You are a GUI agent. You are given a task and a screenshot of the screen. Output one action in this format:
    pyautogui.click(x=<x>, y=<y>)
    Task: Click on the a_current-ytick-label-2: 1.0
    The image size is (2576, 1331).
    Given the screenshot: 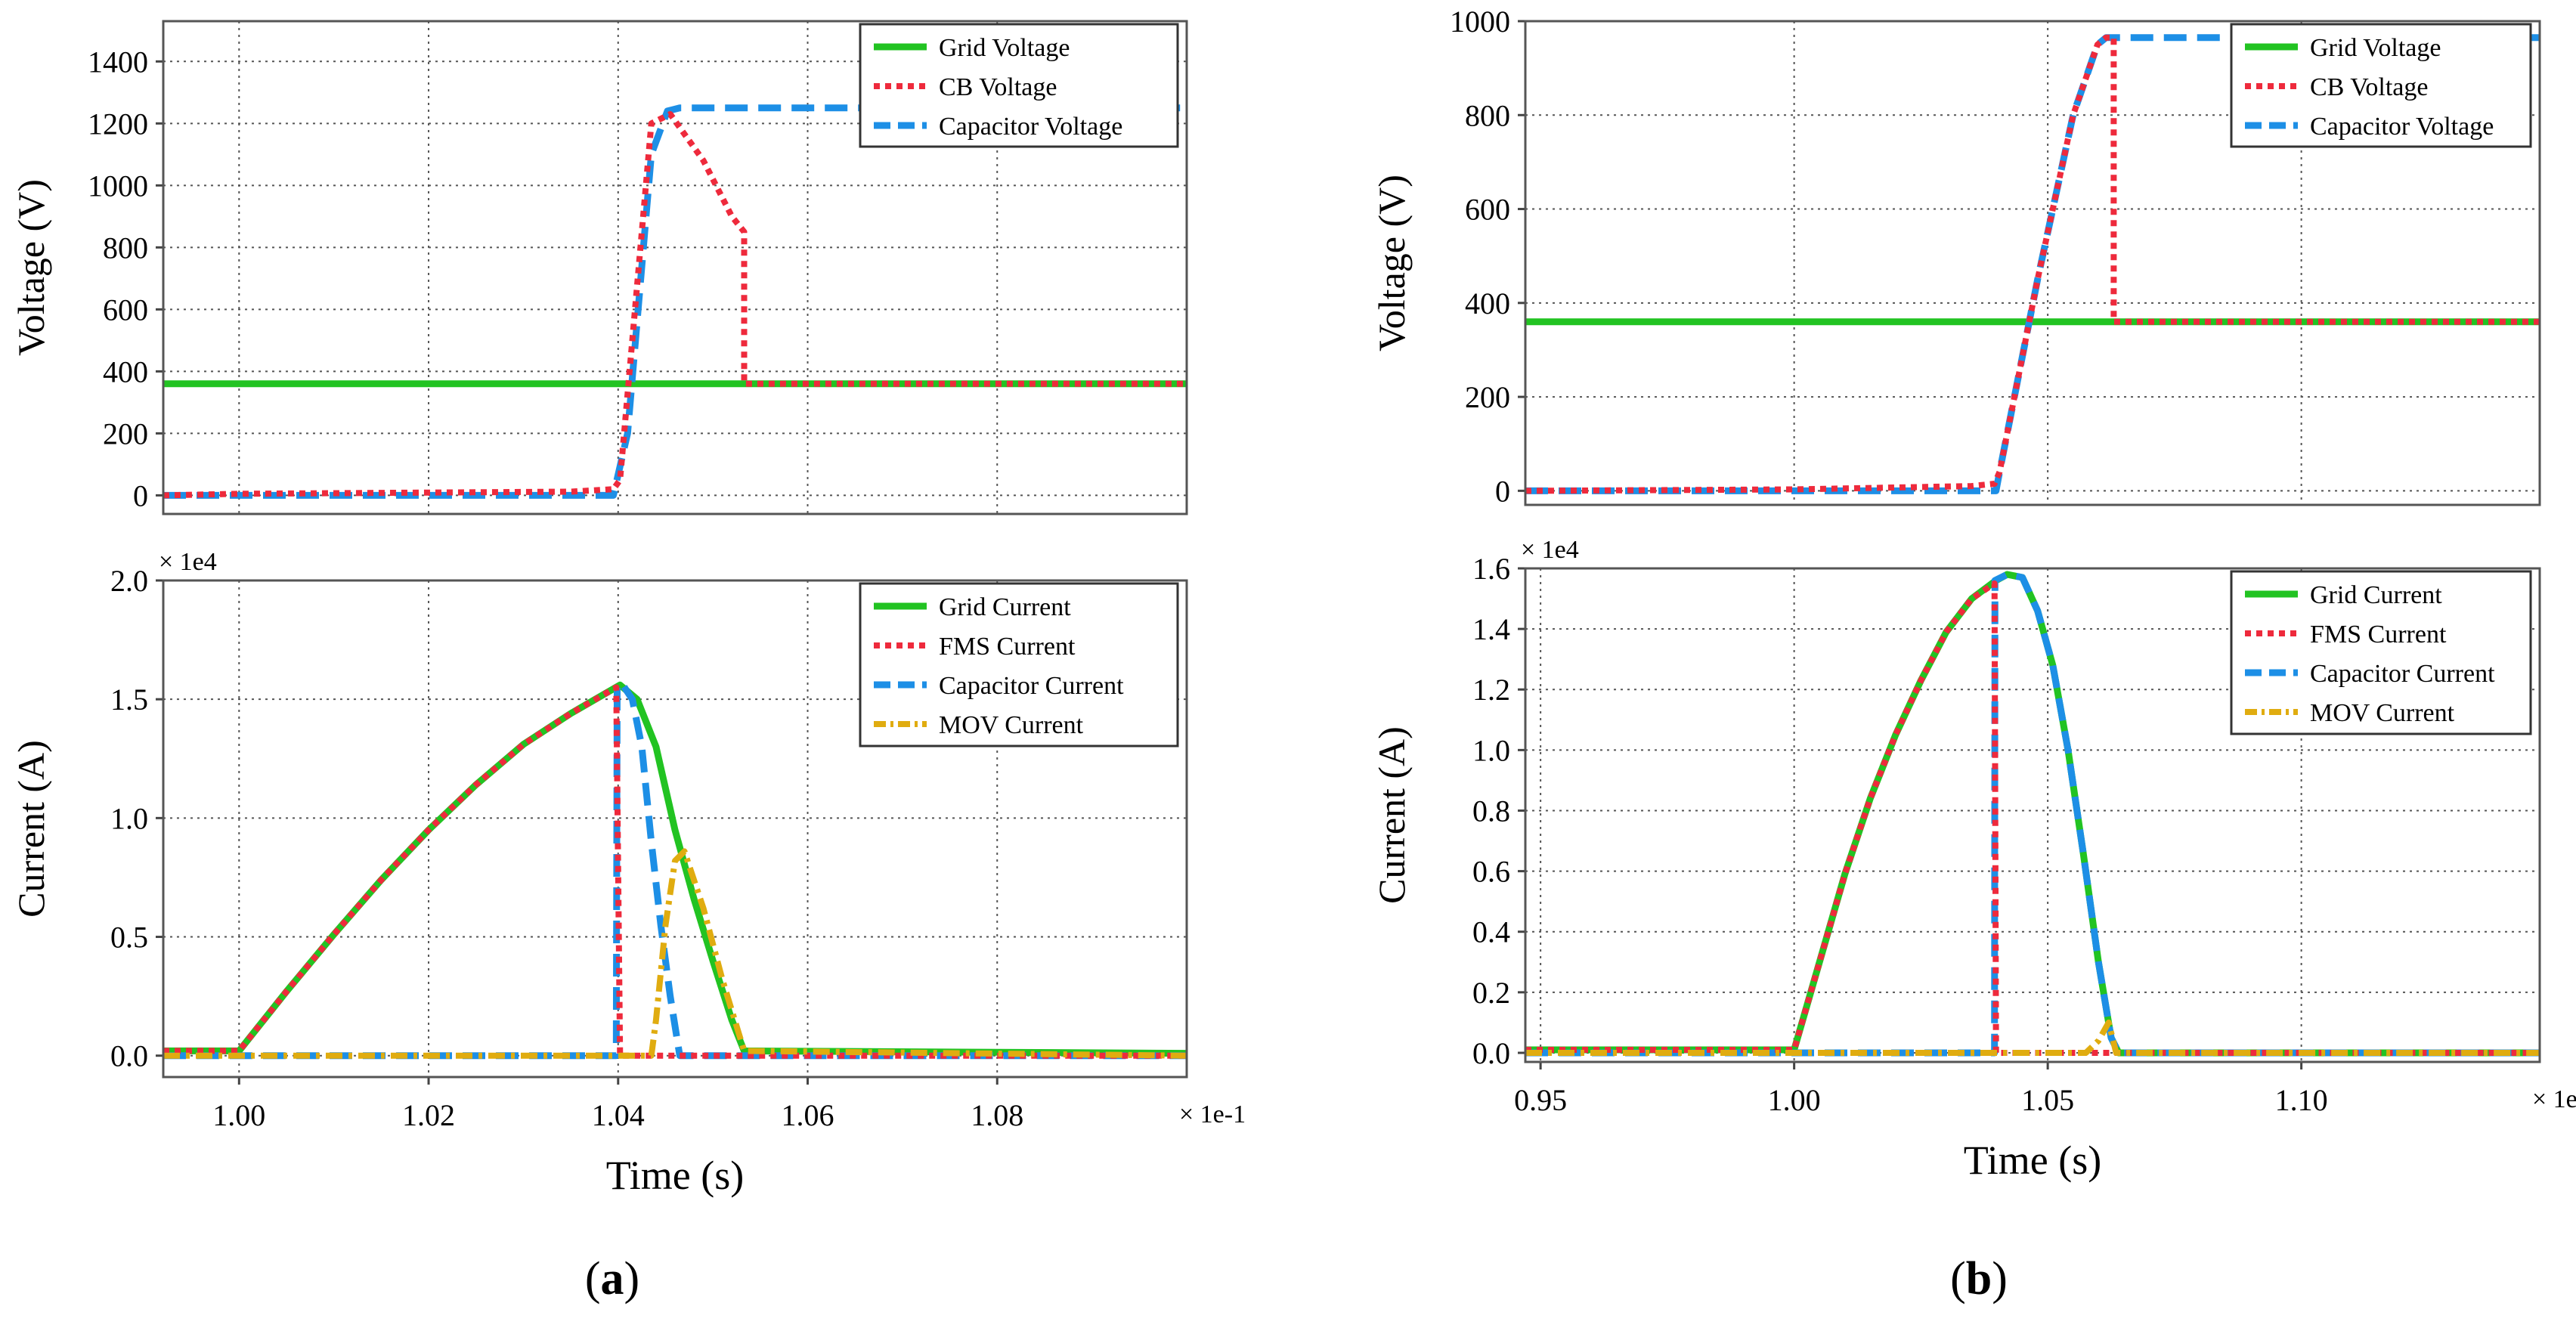 What is the action you would take?
    pyautogui.click(x=129, y=818)
    